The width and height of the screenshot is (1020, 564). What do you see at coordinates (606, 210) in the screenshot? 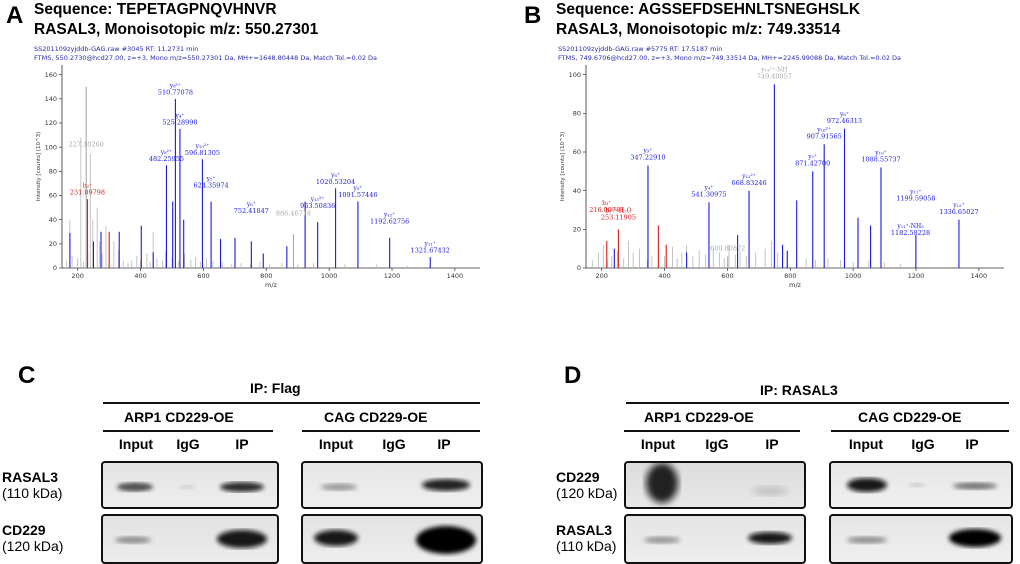
I see `mz-label: 216.09781` at bounding box center [606, 210].